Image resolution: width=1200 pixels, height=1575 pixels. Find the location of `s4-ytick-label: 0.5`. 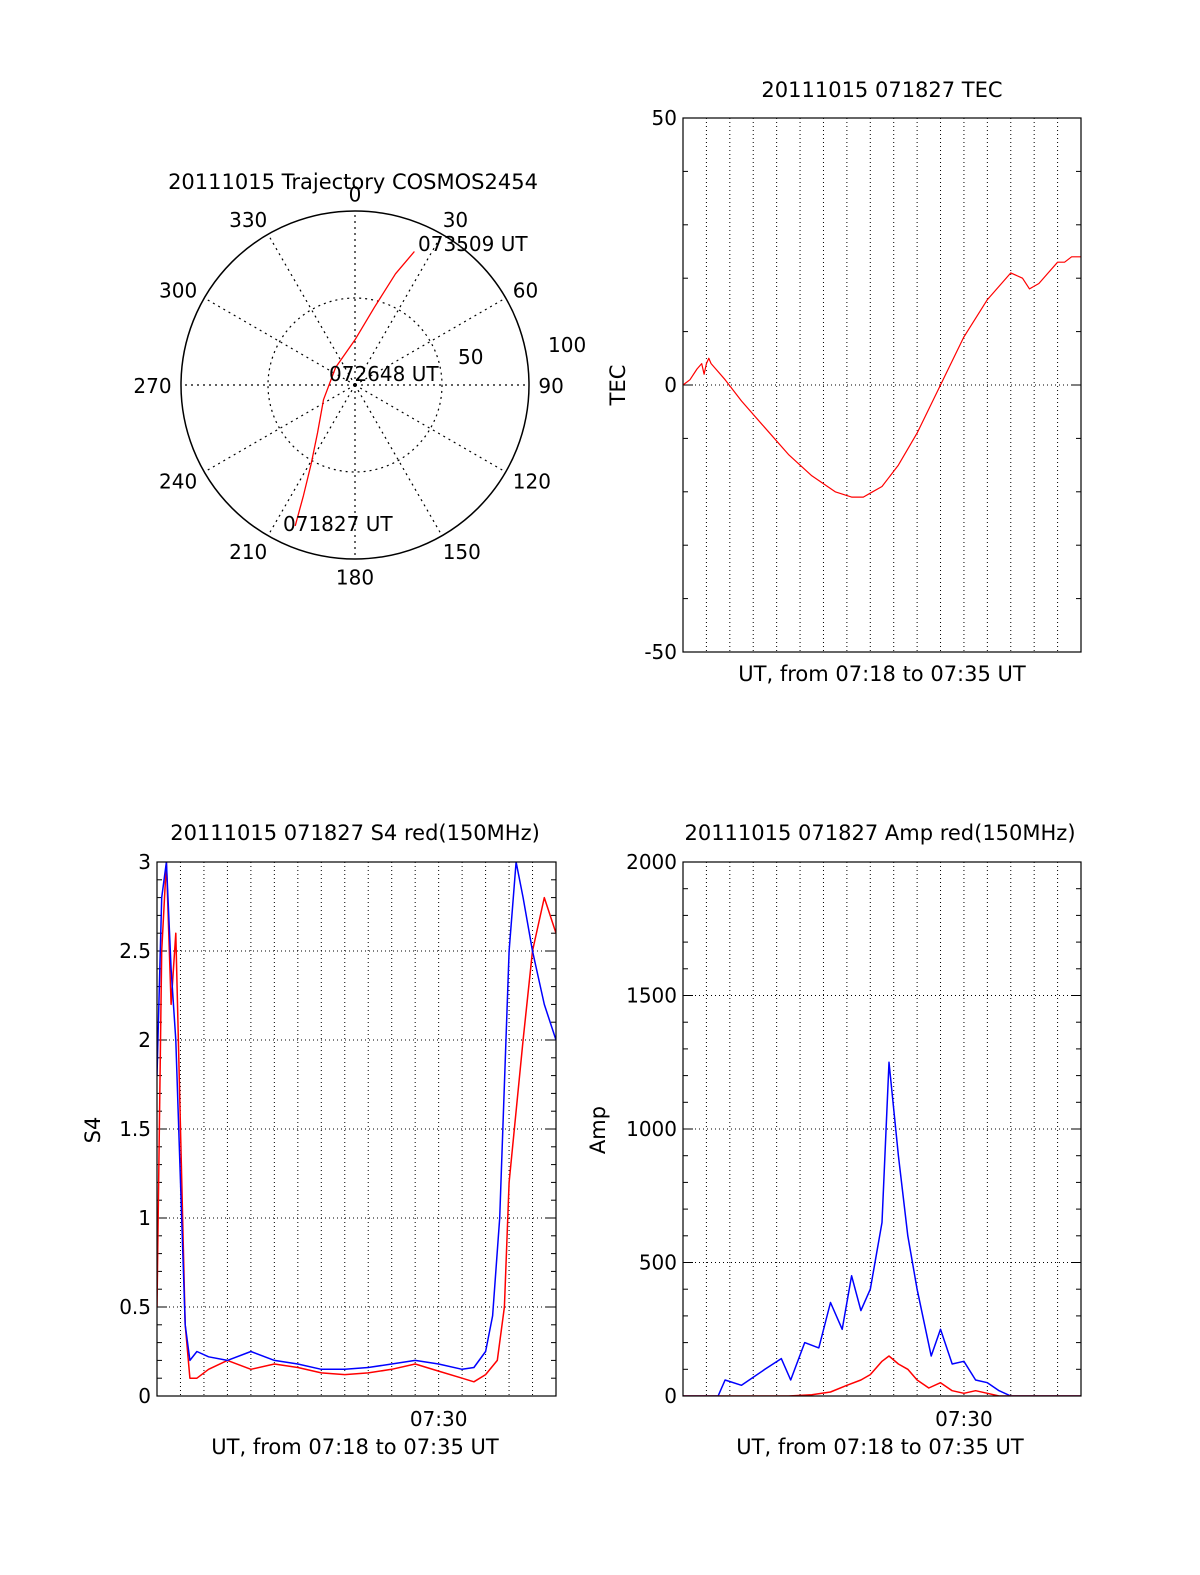

s4-ytick-label: 0.5 is located at coordinates (135, 1307).